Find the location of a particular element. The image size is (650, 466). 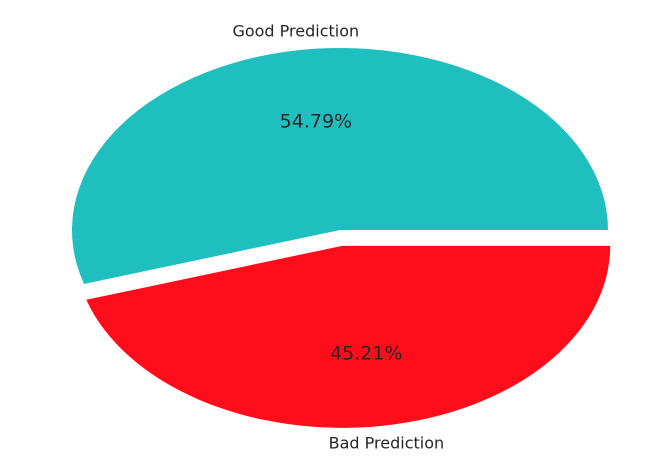

pie-percent-label: 54.79% is located at coordinates (316, 122).